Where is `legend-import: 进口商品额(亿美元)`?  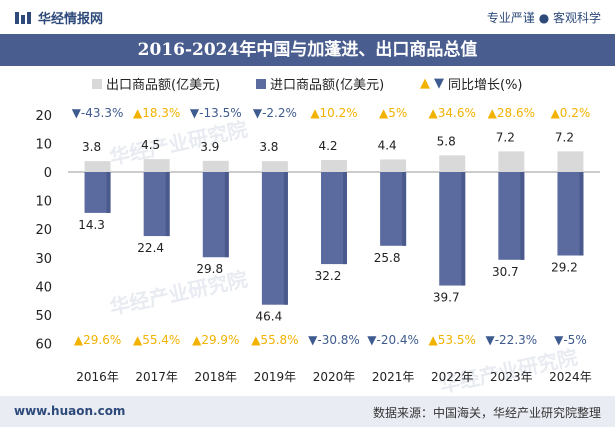 legend-import: 进口商品额(亿美元) is located at coordinates (320, 83).